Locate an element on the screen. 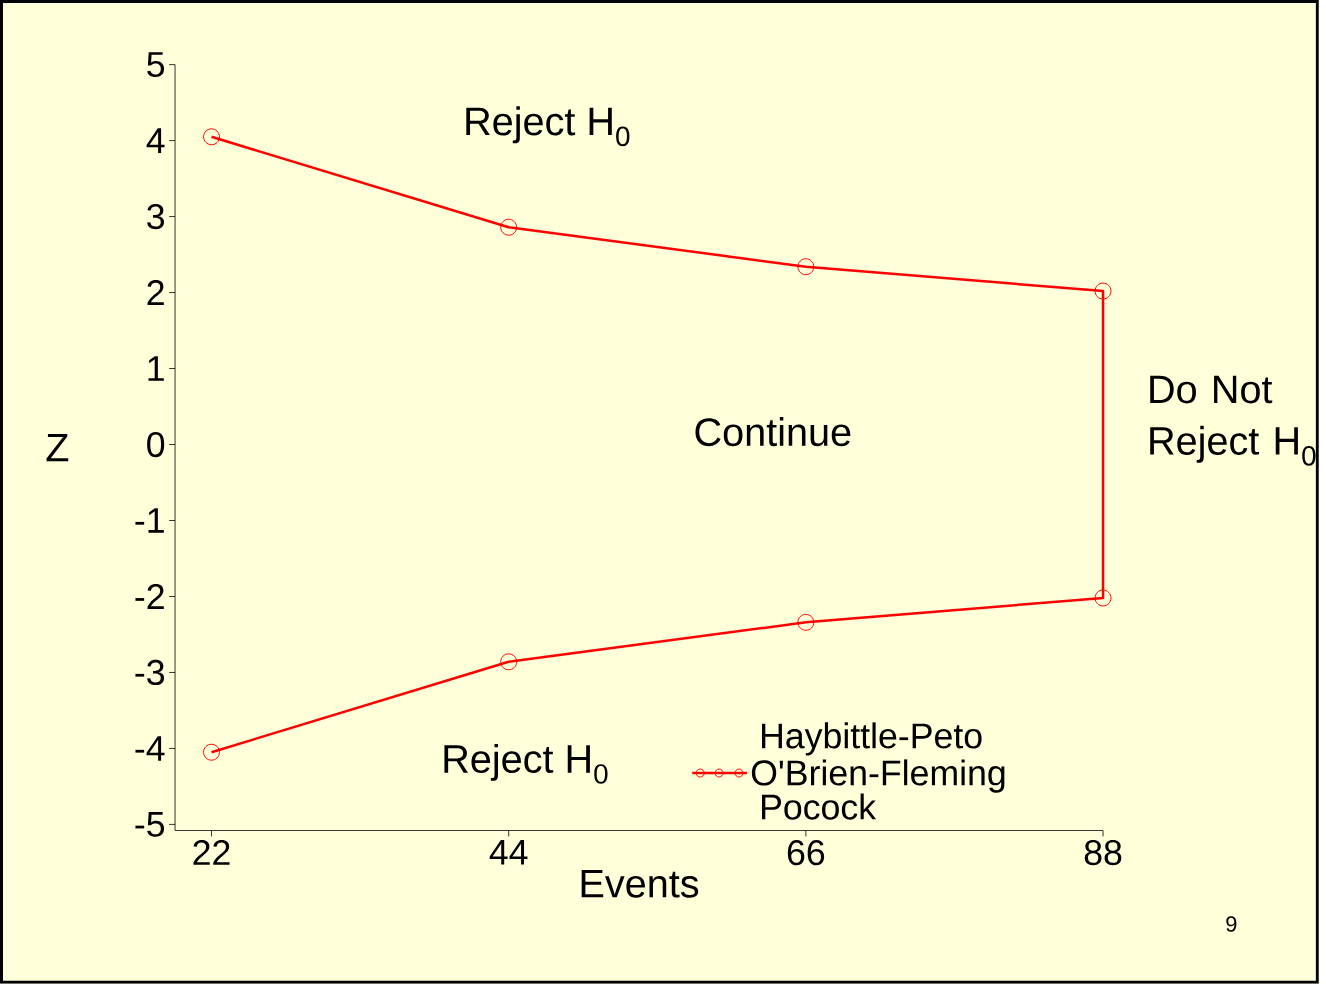 Image resolution: width=1326 pixels, height=984 pixels. y-tick-label: 4 is located at coordinates (155, 141).